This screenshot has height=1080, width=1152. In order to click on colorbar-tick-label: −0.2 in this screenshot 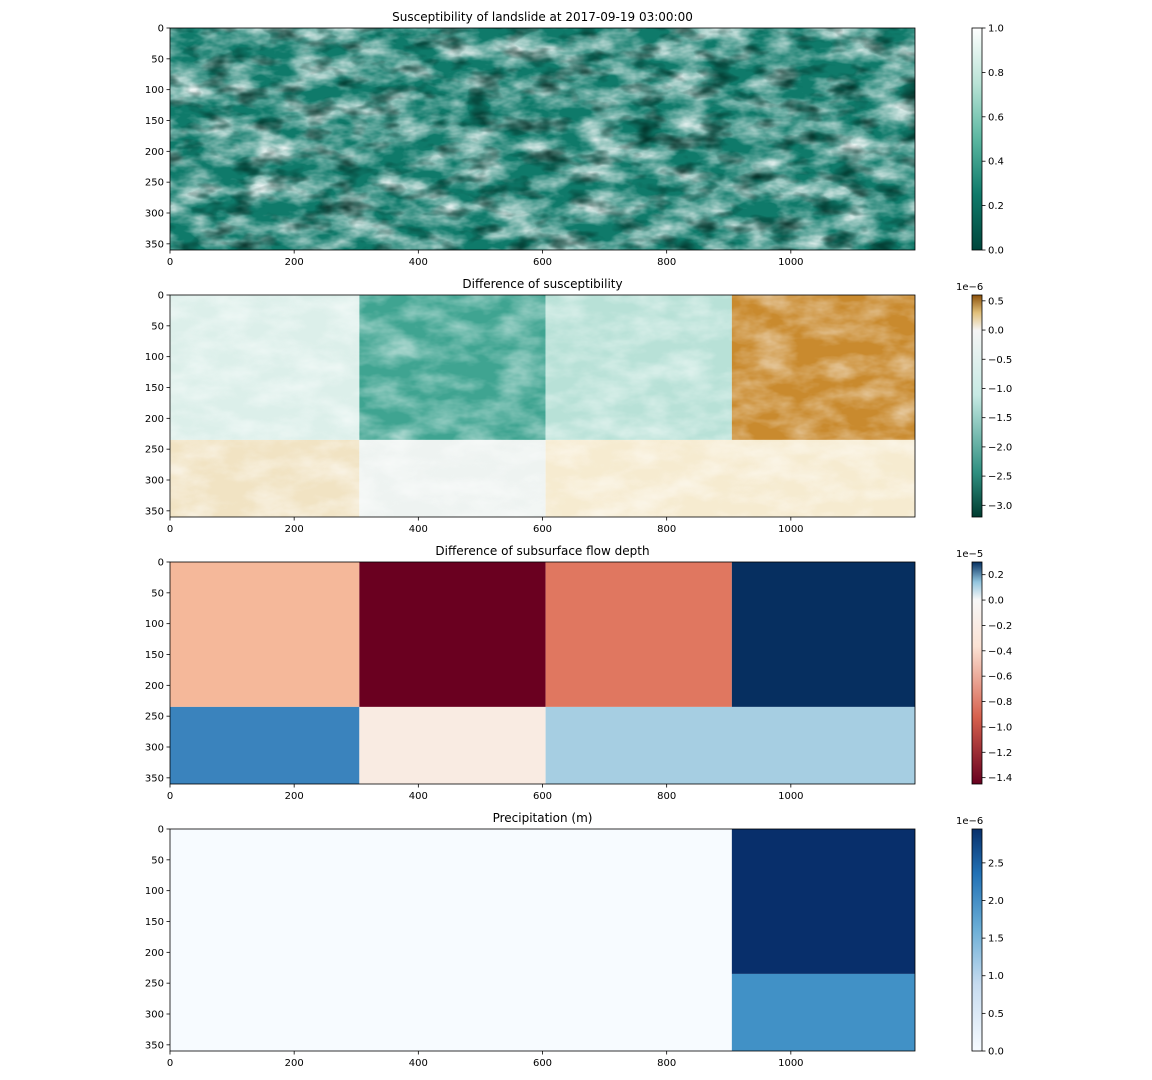, I will do `click(1000, 626)`.